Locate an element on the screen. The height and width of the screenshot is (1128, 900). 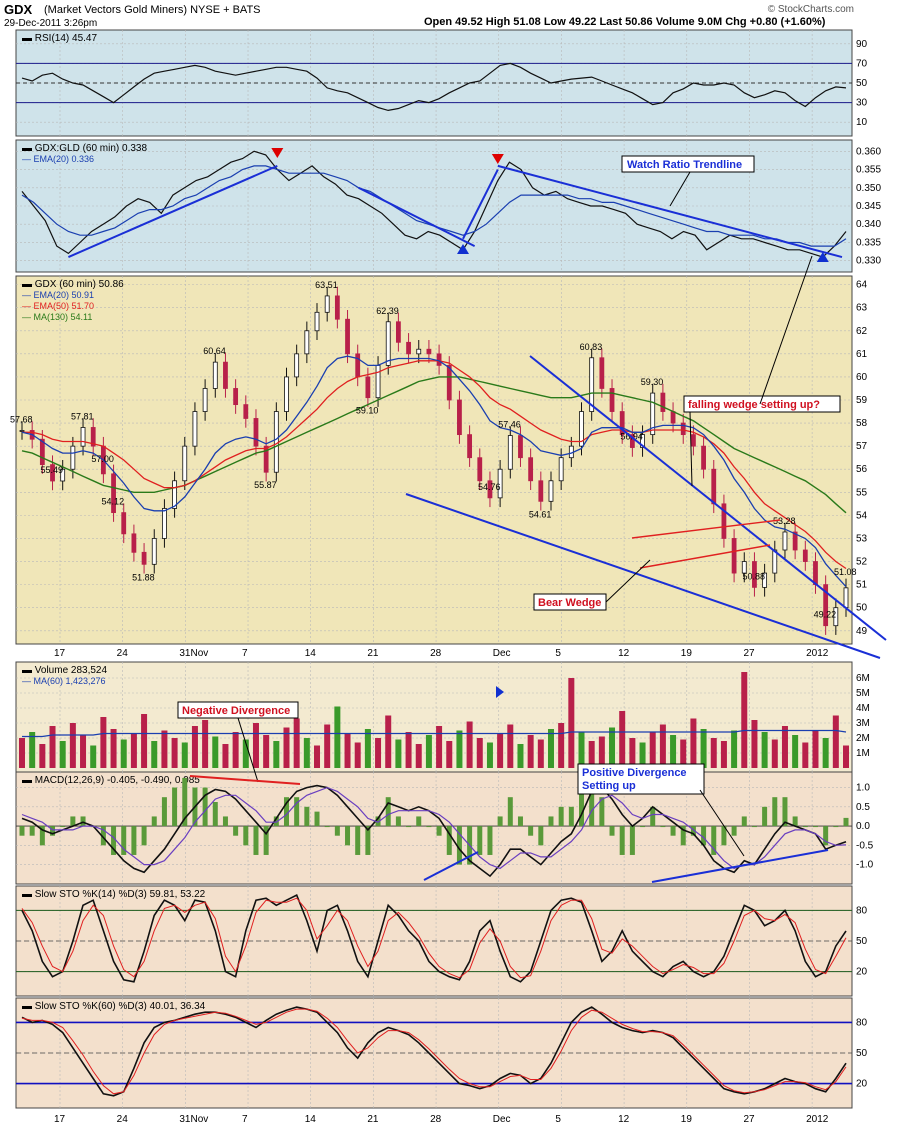
arrow-down-icon is located at coordinates (497, 159).